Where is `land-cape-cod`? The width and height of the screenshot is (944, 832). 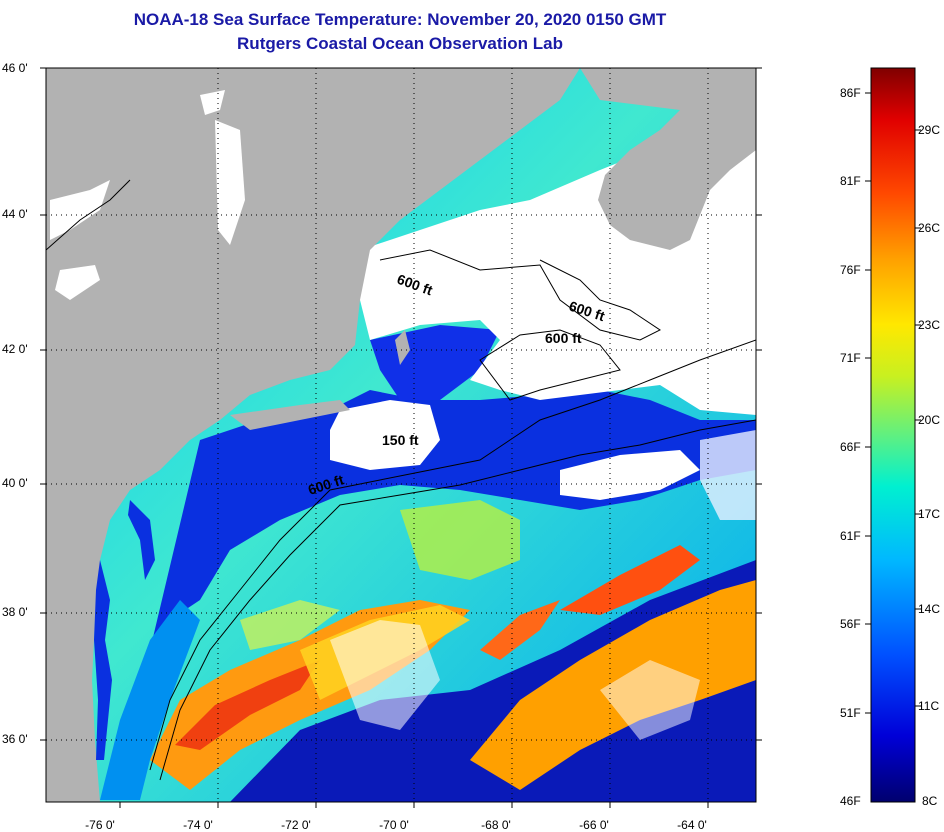
land-cape-cod is located at coordinates (402, 347).